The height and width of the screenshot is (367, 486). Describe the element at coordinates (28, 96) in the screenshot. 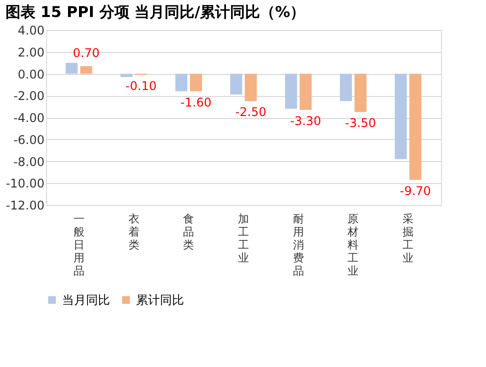

I see `y-tick-label: -2.00` at that location.